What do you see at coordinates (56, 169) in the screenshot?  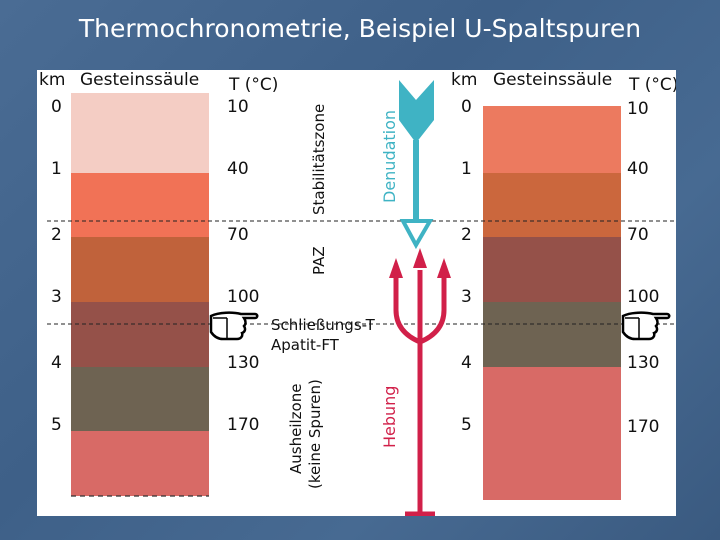 I see `left-depth-label-1: 1` at bounding box center [56, 169].